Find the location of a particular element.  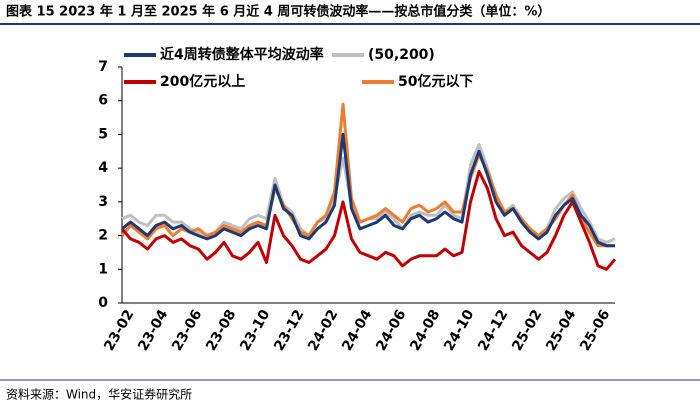

x-tick-label: 25-02 is located at coordinates (527, 330).